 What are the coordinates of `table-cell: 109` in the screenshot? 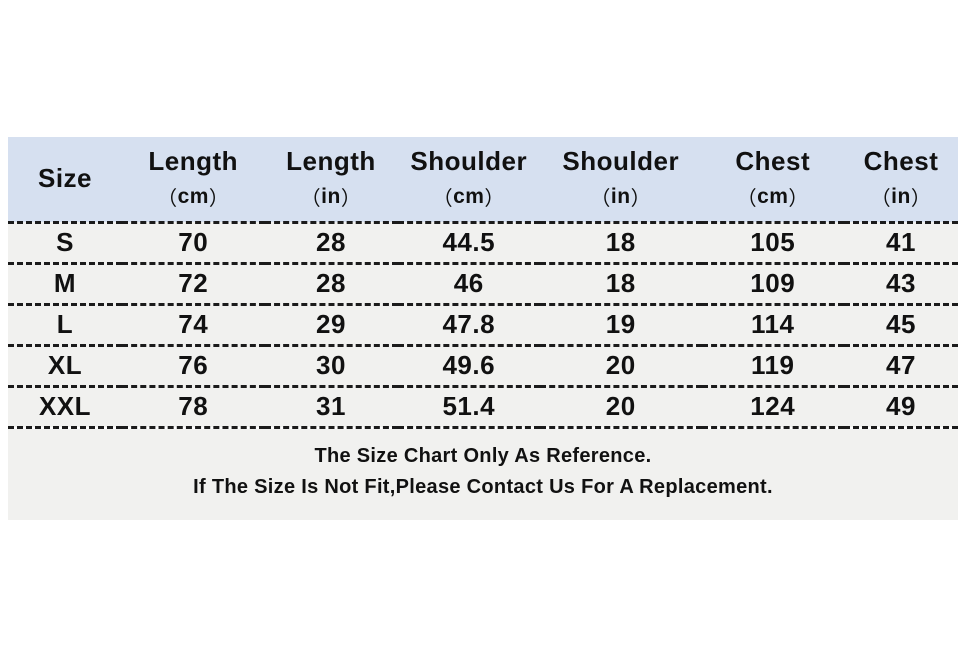 It's located at (772, 283).